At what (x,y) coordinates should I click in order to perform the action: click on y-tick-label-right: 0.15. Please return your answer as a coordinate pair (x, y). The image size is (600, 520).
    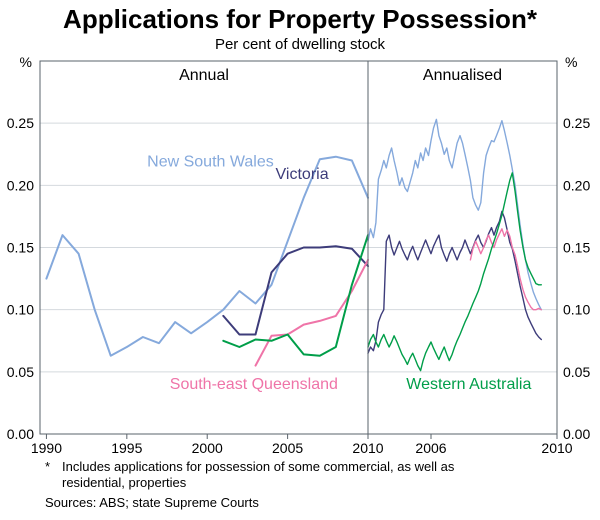
    Looking at the image, I should click on (576, 247).